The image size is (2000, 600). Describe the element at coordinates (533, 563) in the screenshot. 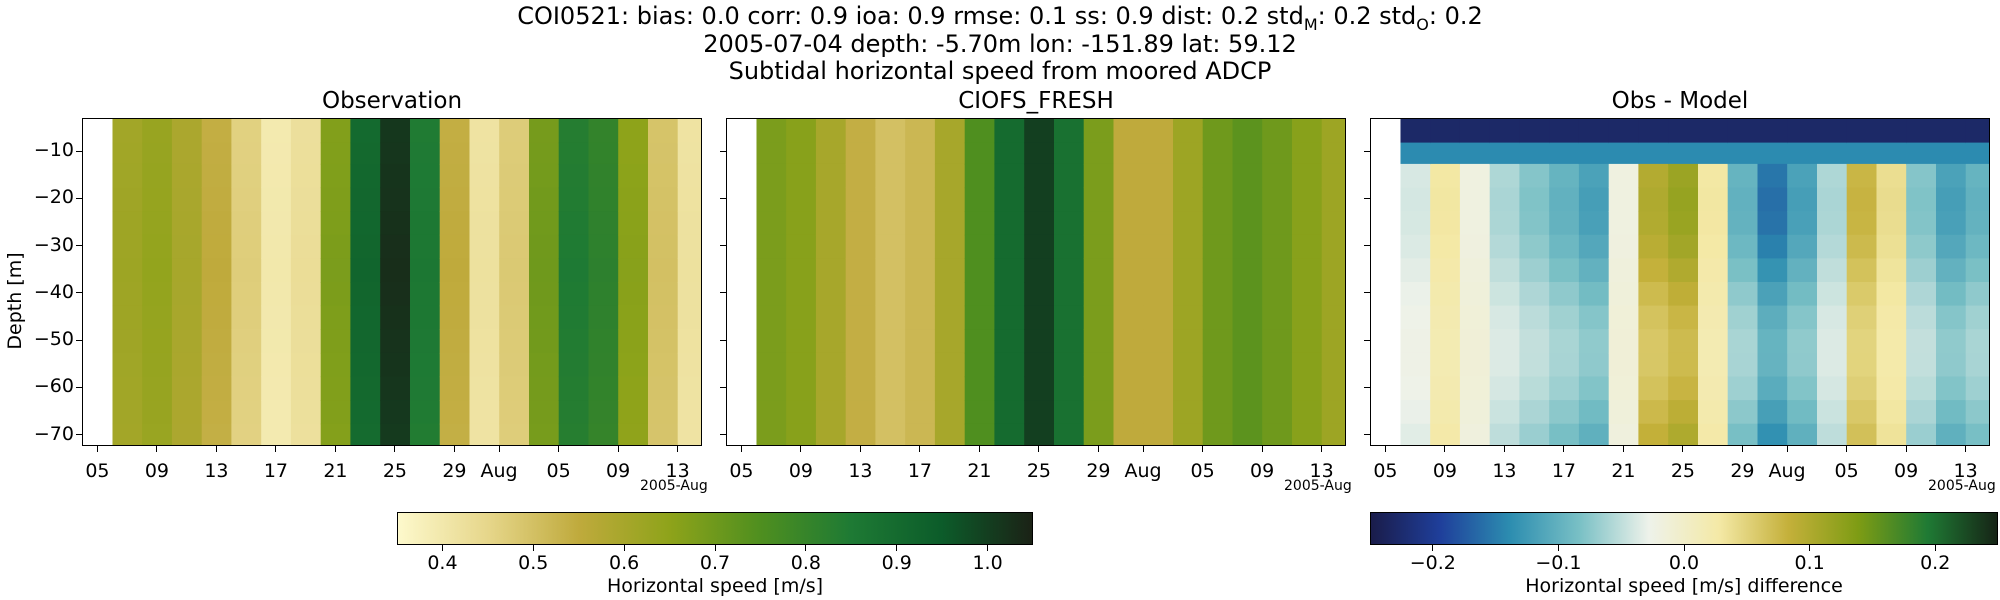

I see `colorbar-tick-label: 0.5` at that location.